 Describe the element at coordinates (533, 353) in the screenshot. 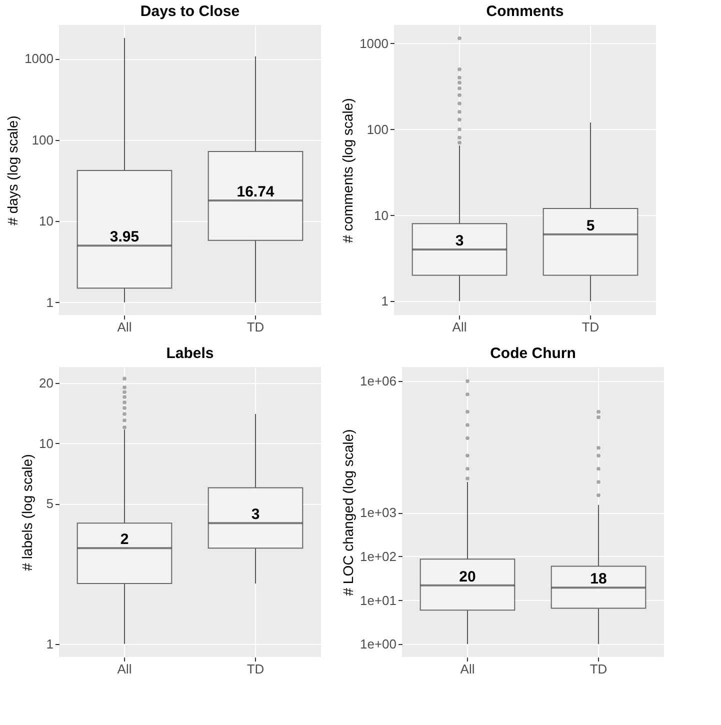

I see `chart-title: Code Churn` at that location.